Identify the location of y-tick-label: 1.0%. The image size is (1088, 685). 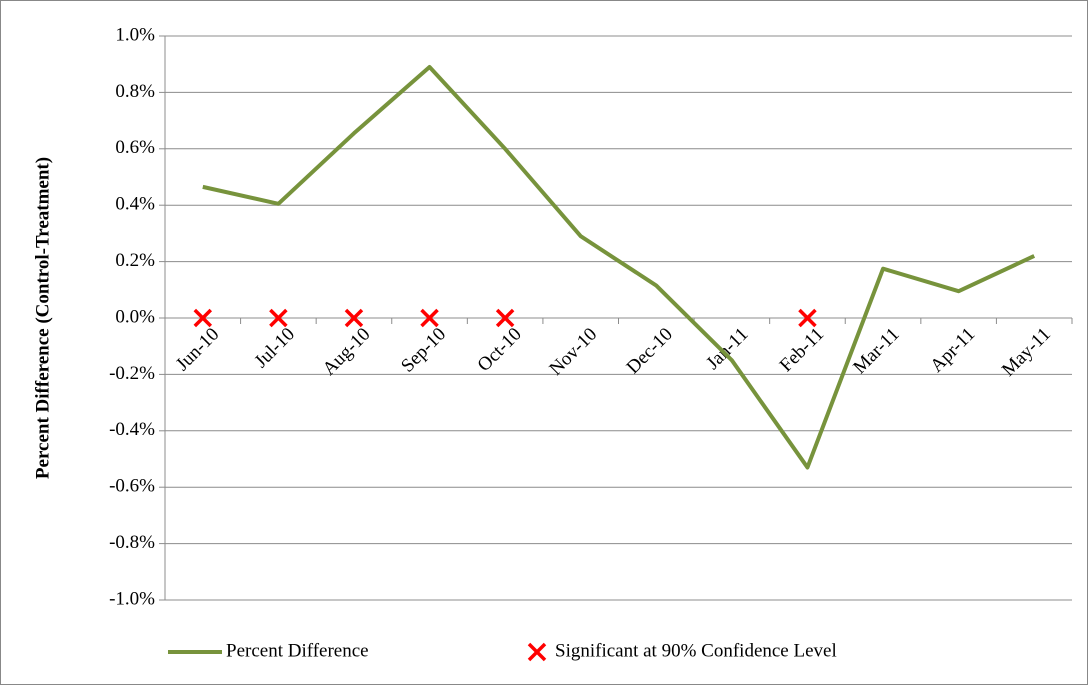
(135, 34).